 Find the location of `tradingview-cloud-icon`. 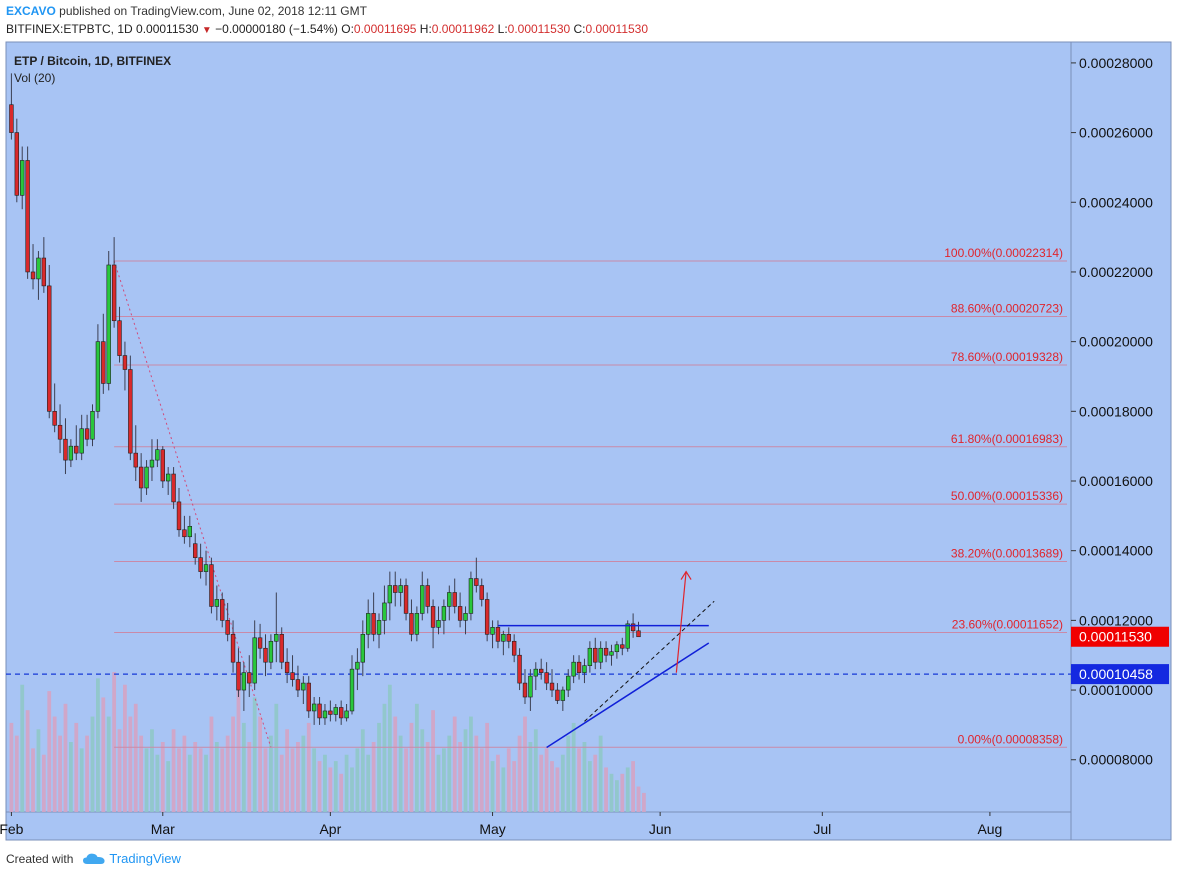

tradingview-cloud-icon is located at coordinates (94, 858).